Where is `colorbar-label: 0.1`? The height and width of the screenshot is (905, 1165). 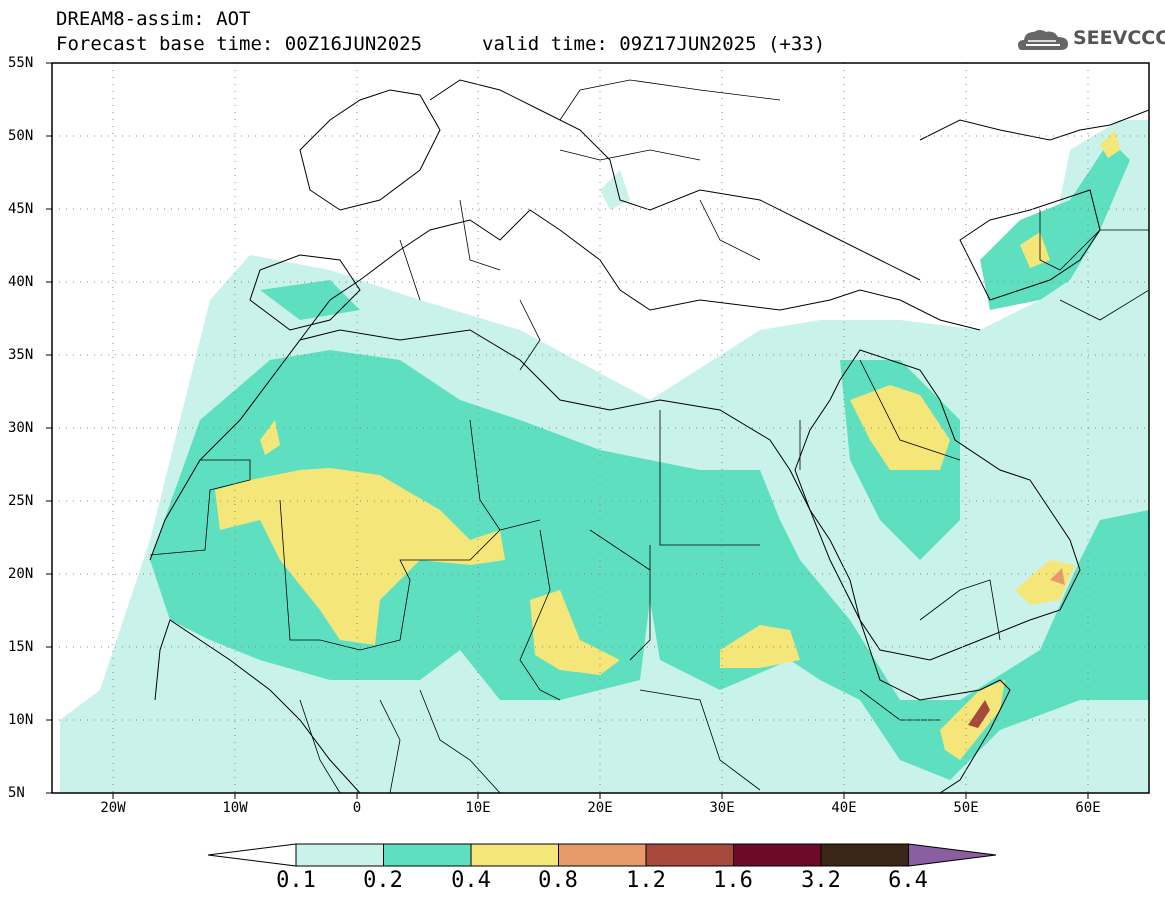 colorbar-label: 0.1 is located at coordinates (296, 880).